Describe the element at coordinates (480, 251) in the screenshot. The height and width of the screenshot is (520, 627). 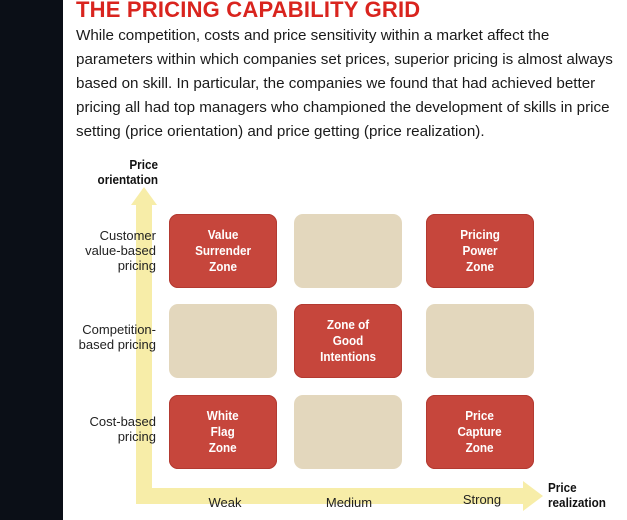
I see `pricing-power-zone: Pricing Power Zone` at that location.